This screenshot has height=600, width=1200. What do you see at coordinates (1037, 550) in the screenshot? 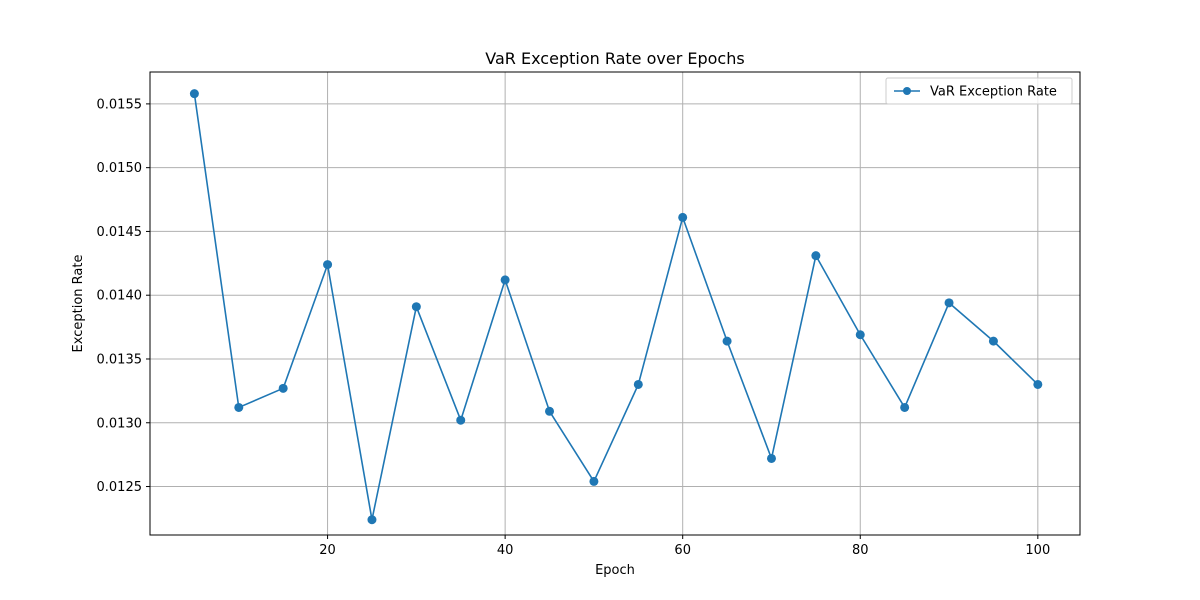
I see `x-tick-label: 100` at bounding box center [1037, 550].